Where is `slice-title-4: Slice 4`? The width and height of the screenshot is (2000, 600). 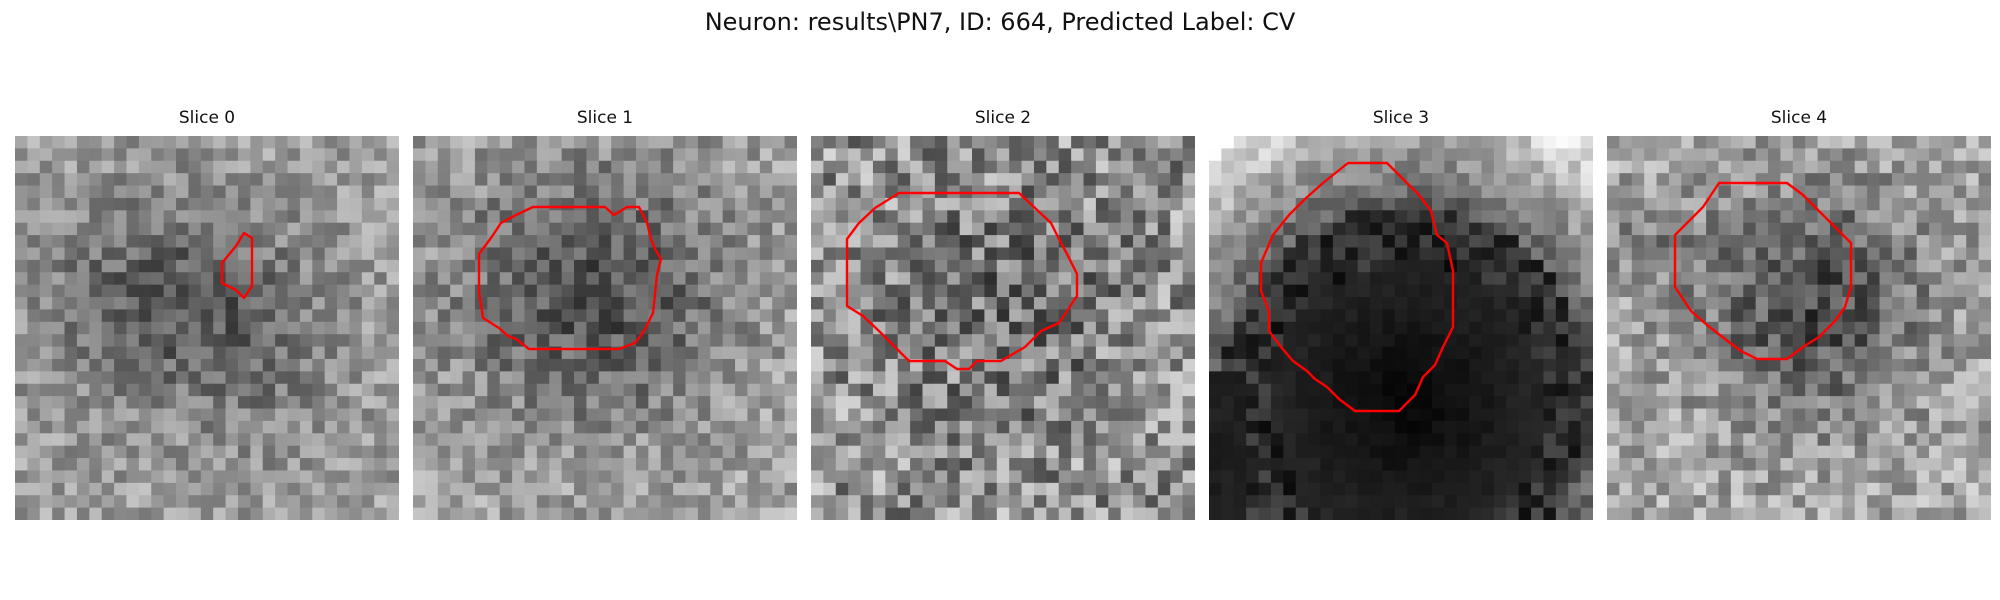
slice-title-4: Slice 4 is located at coordinates (1799, 118).